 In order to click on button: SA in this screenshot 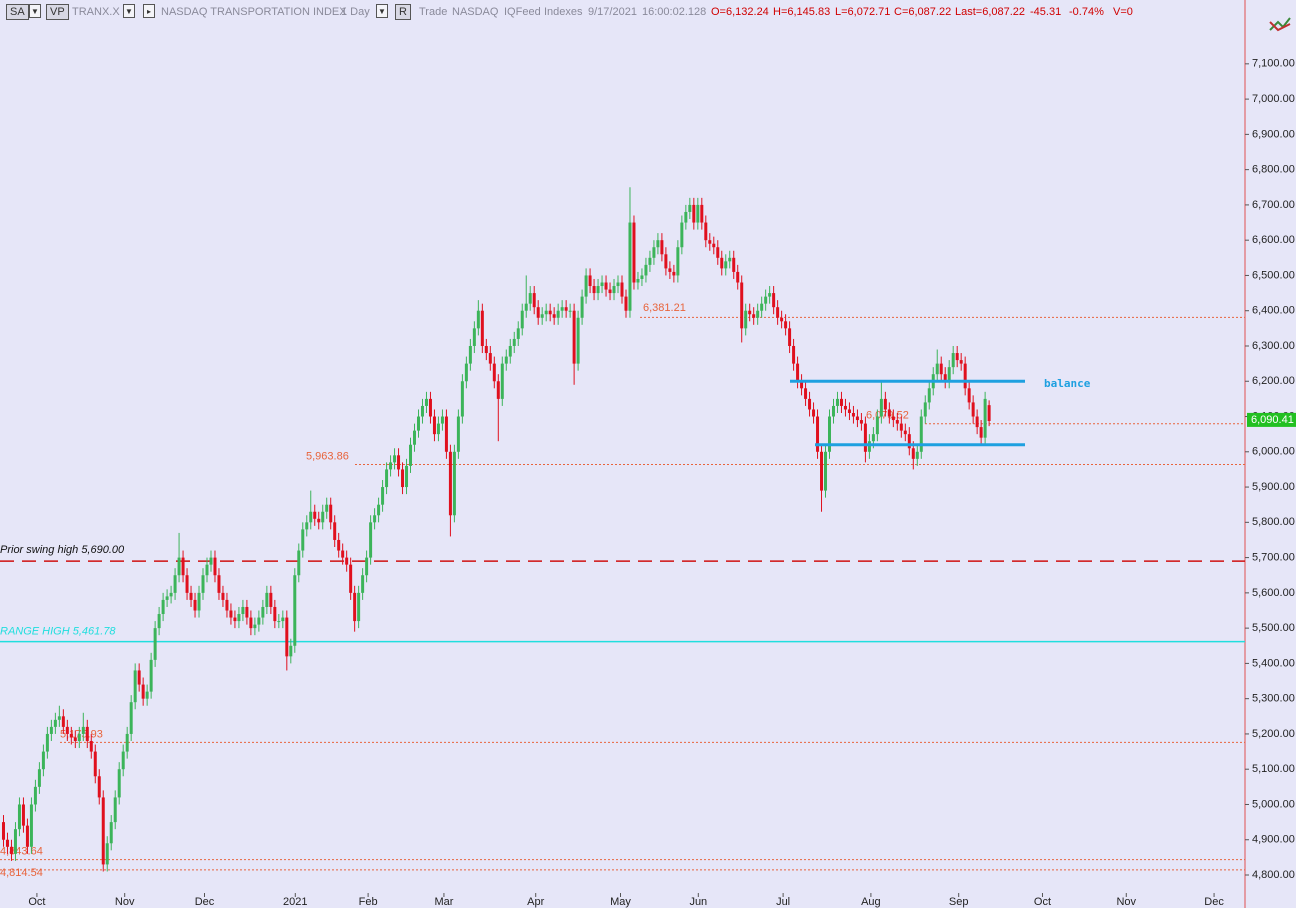, I will do `click(17, 12)`.